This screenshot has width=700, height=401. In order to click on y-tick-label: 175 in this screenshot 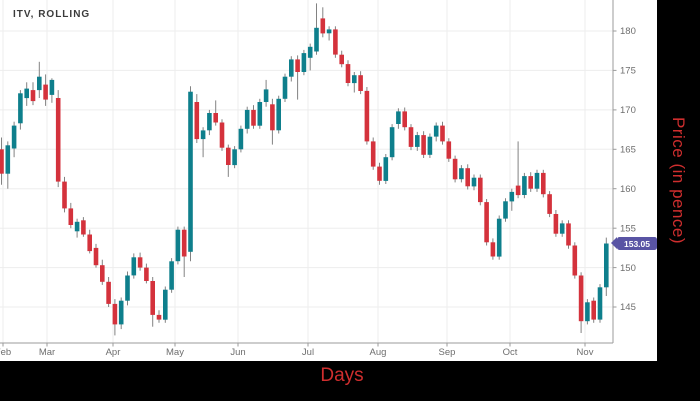, I will do `click(628, 71)`.